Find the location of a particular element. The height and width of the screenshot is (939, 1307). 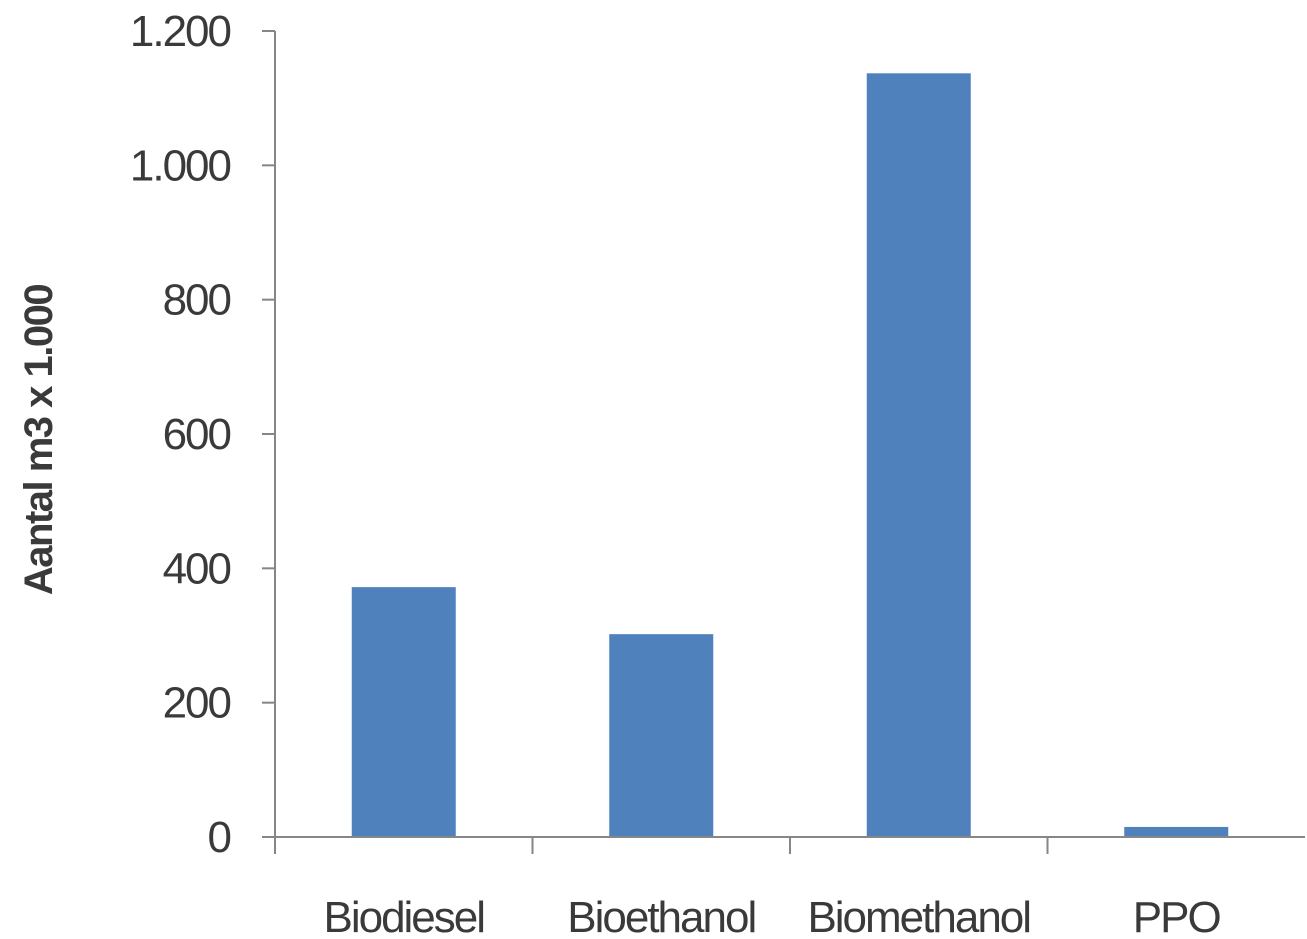

x-ticks: Biodiesel Bioethanol Biomethanol PPO is located at coordinates (748, 888).